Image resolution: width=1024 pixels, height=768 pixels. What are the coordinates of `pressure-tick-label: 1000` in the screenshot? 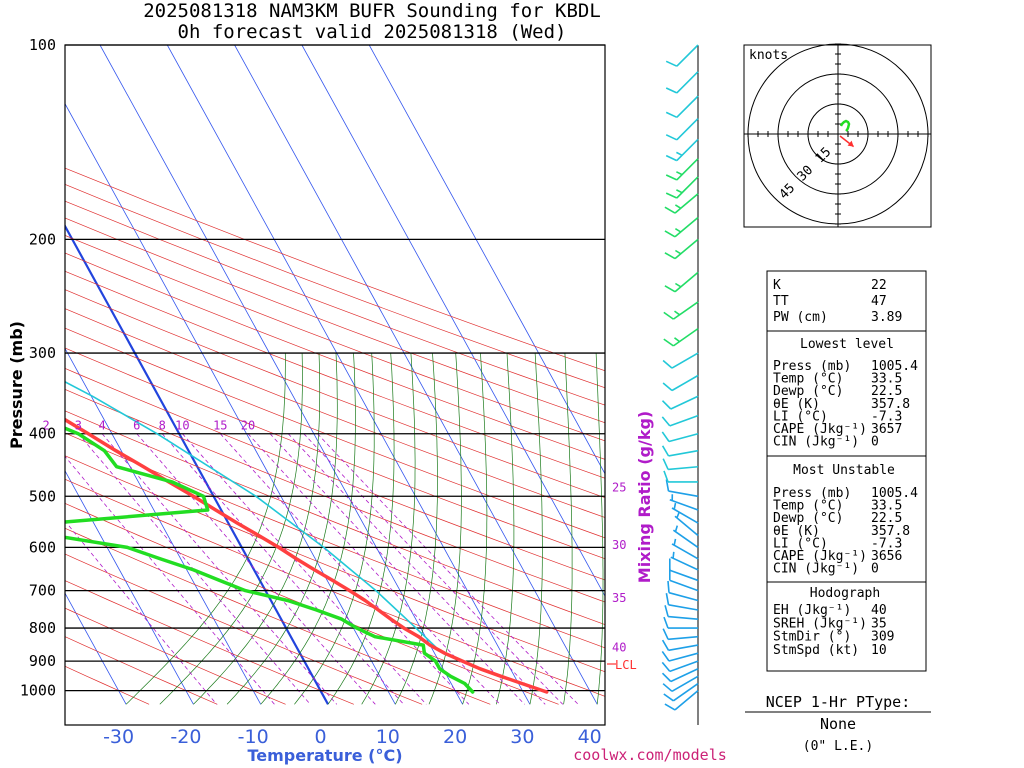 It's located at (38, 691).